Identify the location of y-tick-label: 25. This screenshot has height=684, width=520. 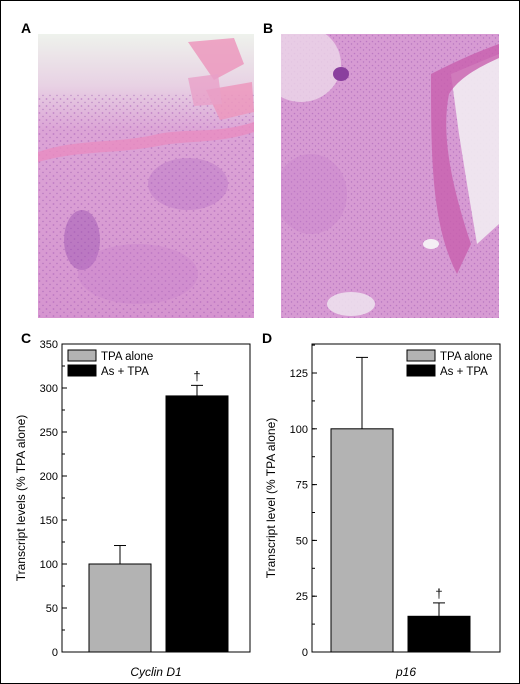
(302, 597).